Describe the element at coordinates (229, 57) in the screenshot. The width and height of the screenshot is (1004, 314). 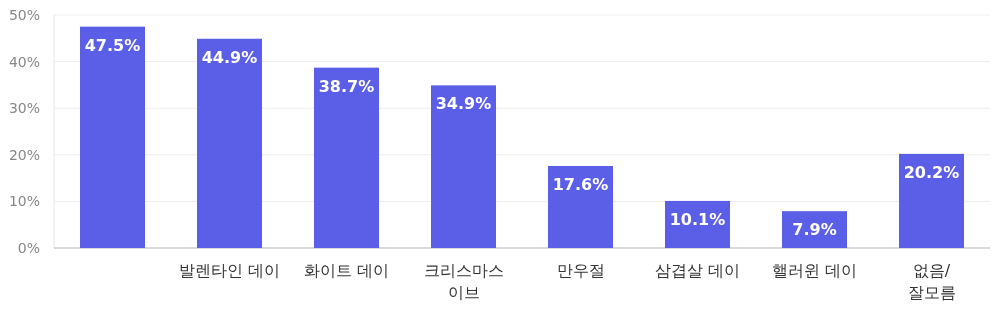
I see `data-label: 44.9%` at that location.